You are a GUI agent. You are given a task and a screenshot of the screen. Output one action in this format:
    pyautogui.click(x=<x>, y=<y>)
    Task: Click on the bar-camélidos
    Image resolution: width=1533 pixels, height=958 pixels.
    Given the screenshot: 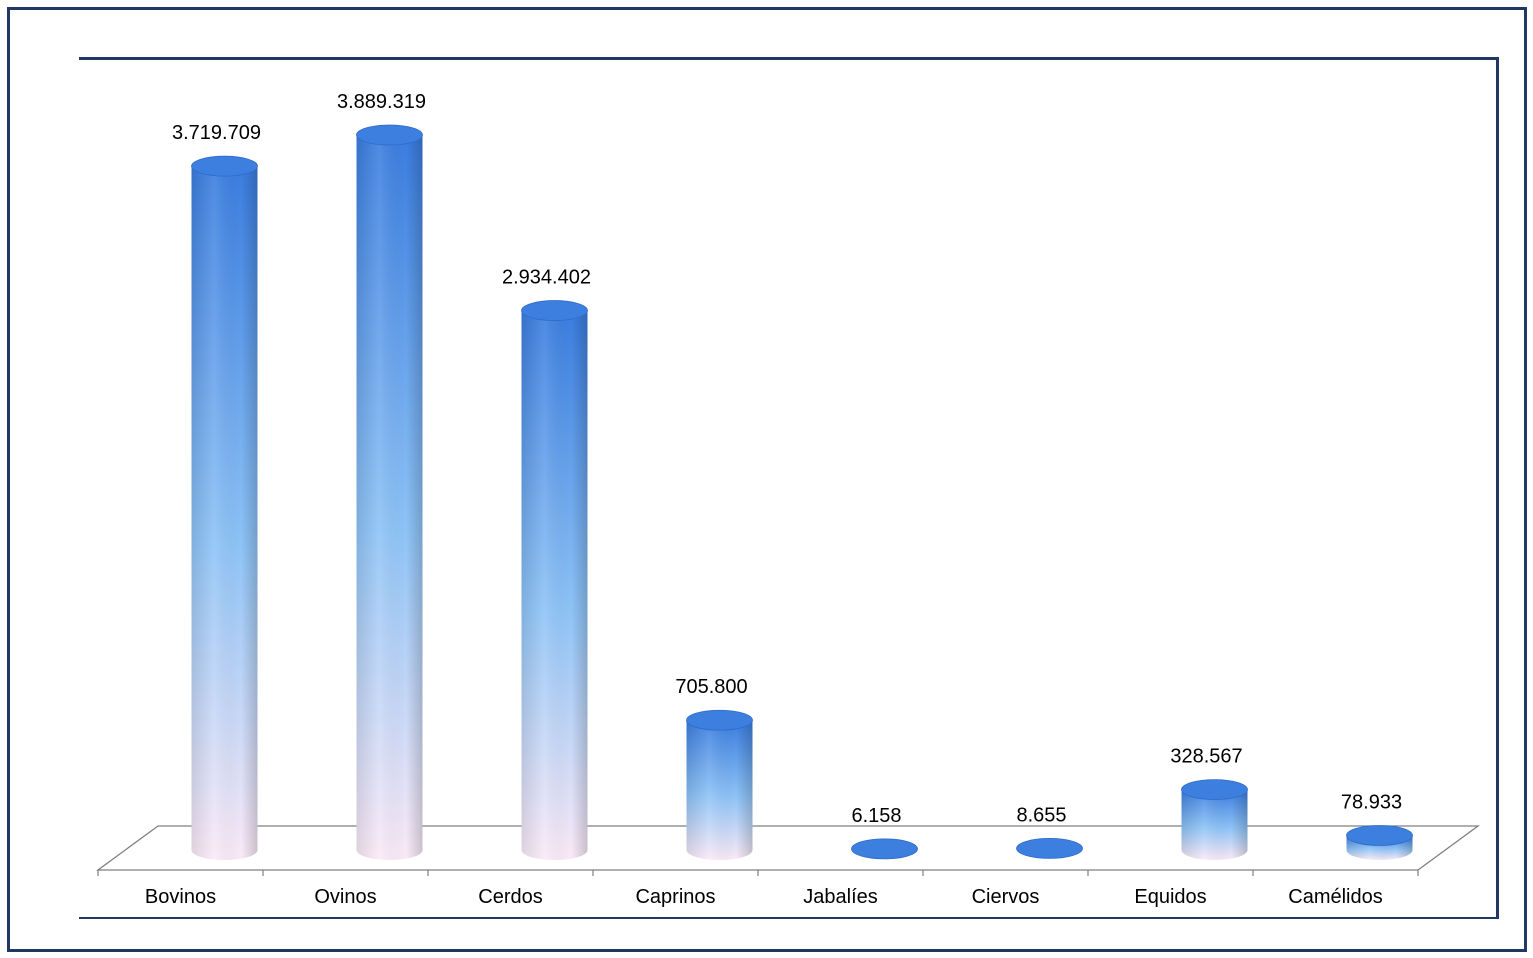 What is the action you would take?
    pyautogui.click(x=1379, y=842)
    